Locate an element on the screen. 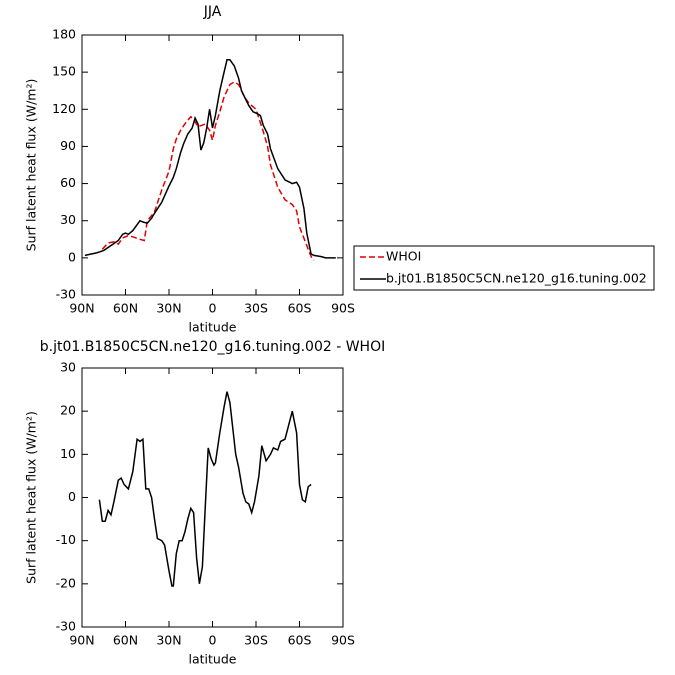  legend-box is located at coordinates (504, 268).